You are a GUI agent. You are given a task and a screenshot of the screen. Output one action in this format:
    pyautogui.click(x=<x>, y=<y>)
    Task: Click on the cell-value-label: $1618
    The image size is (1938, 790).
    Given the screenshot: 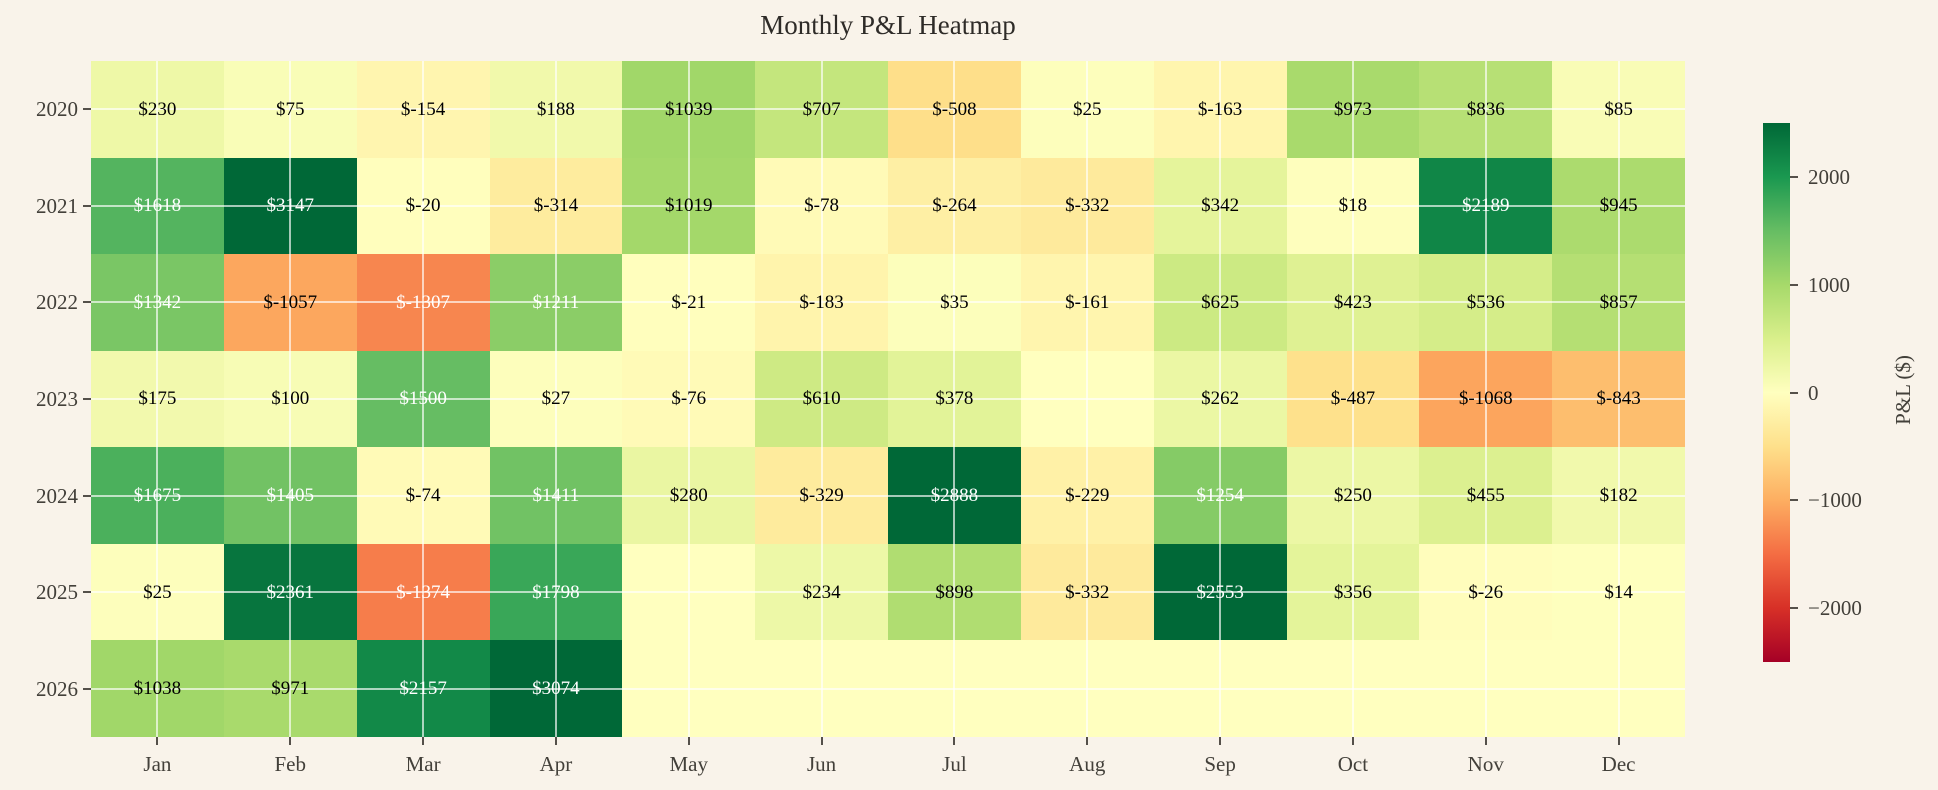 What is the action you would take?
    pyautogui.click(x=157, y=206)
    